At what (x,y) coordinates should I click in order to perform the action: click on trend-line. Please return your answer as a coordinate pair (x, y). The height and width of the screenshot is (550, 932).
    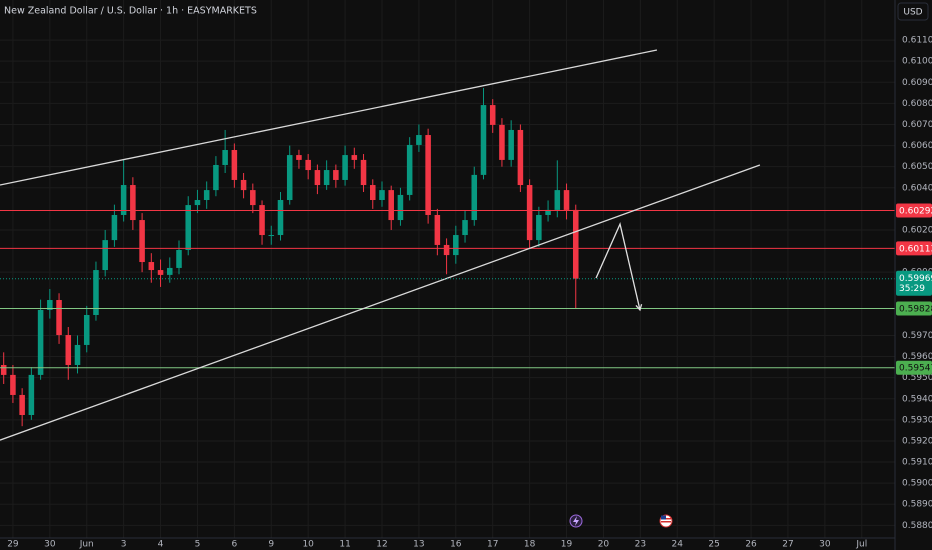
    Looking at the image, I should click on (618, 266).